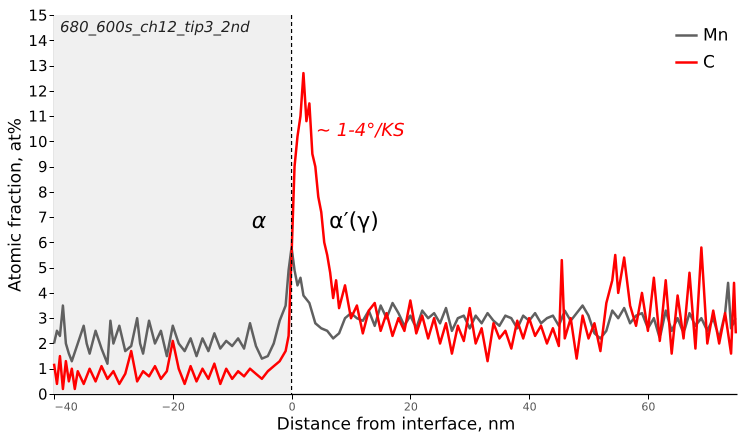 The image size is (745, 437). Describe the element at coordinates (43, 343) in the screenshot. I see `y-tick-label: 2` at that location.